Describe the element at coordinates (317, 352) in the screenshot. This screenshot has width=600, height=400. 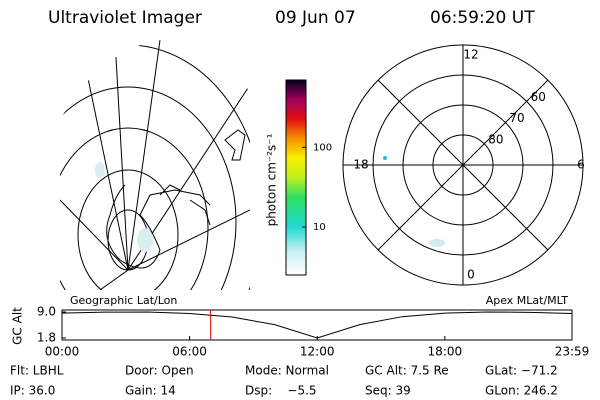
I see `x-tick-label: 12:00` at that location.